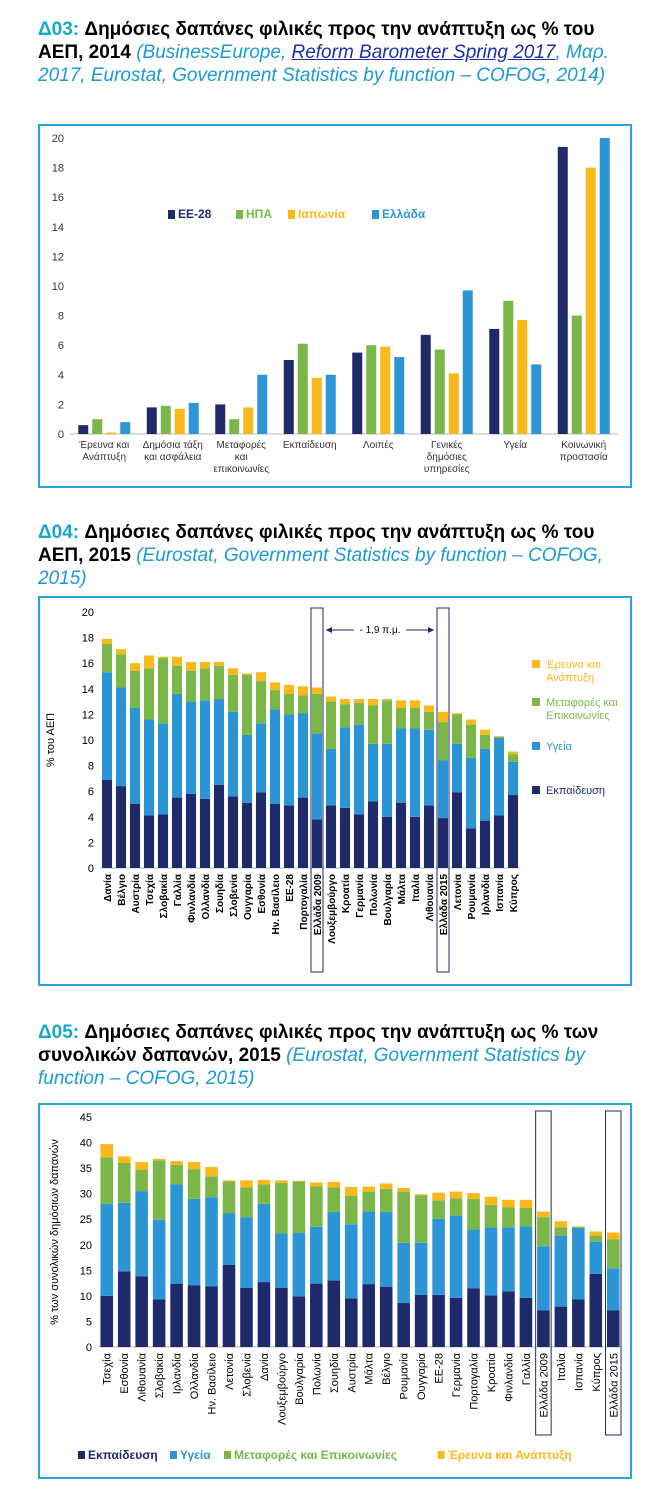 The image size is (652, 1498). What do you see at coordinates (206, 896) in the screenshot?
I see `x-tick-label: Ολλανδία` at bounding box center [206, 896].